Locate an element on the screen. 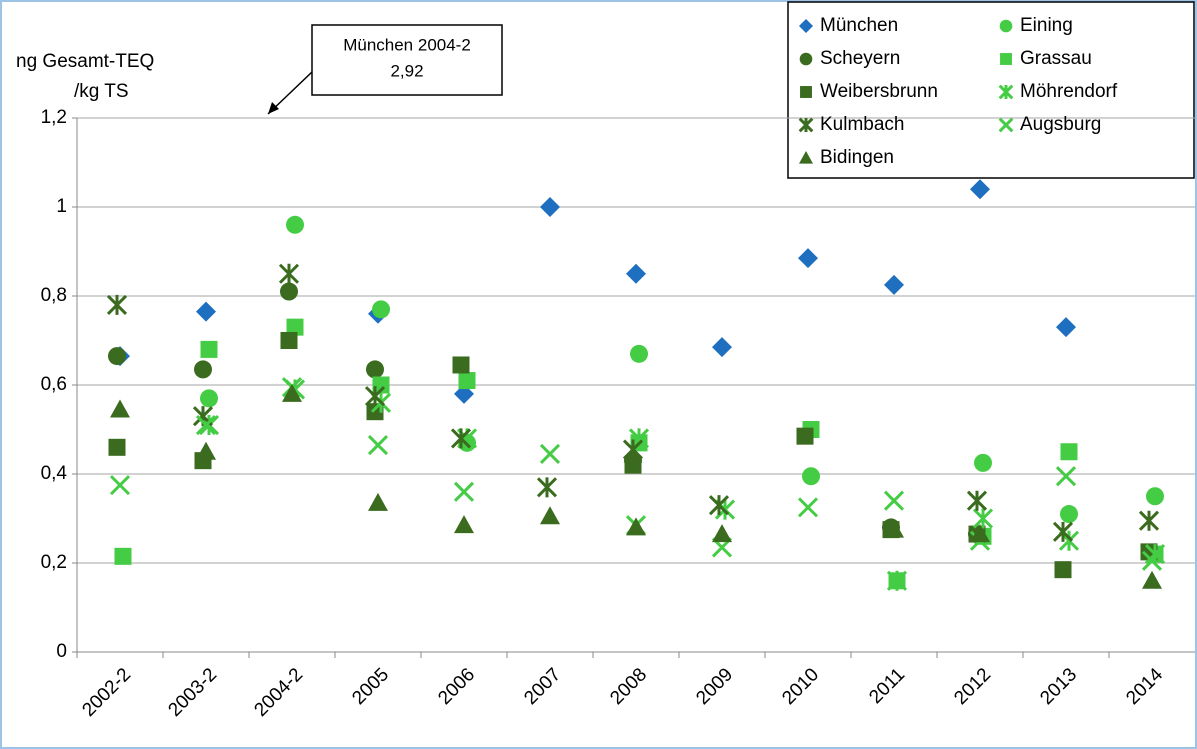 This screenshot has height=749, width=1197. y-axis-label: /kg TS is located at coordinates (101, 91).